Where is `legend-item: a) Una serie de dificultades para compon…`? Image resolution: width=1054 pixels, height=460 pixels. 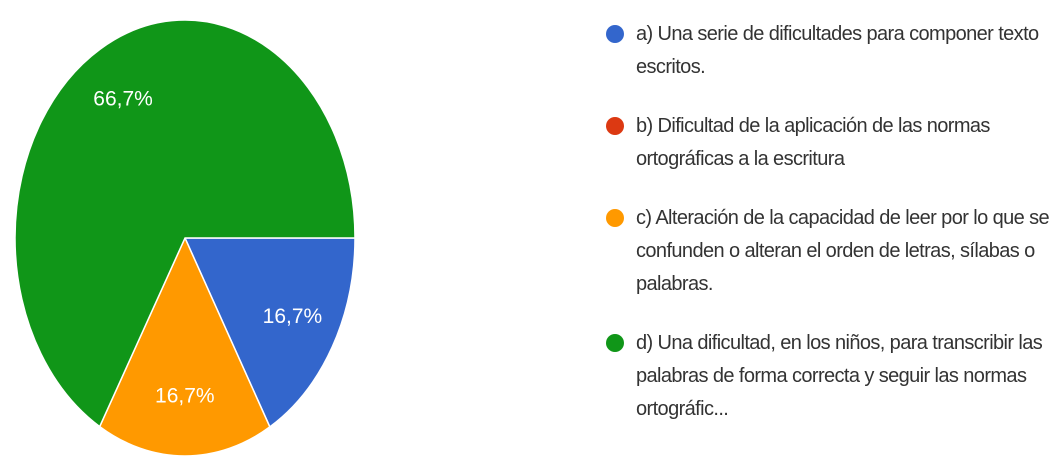 legend-item: a) Una serie de dificultades para compon… is located at coordinates (829, 51).